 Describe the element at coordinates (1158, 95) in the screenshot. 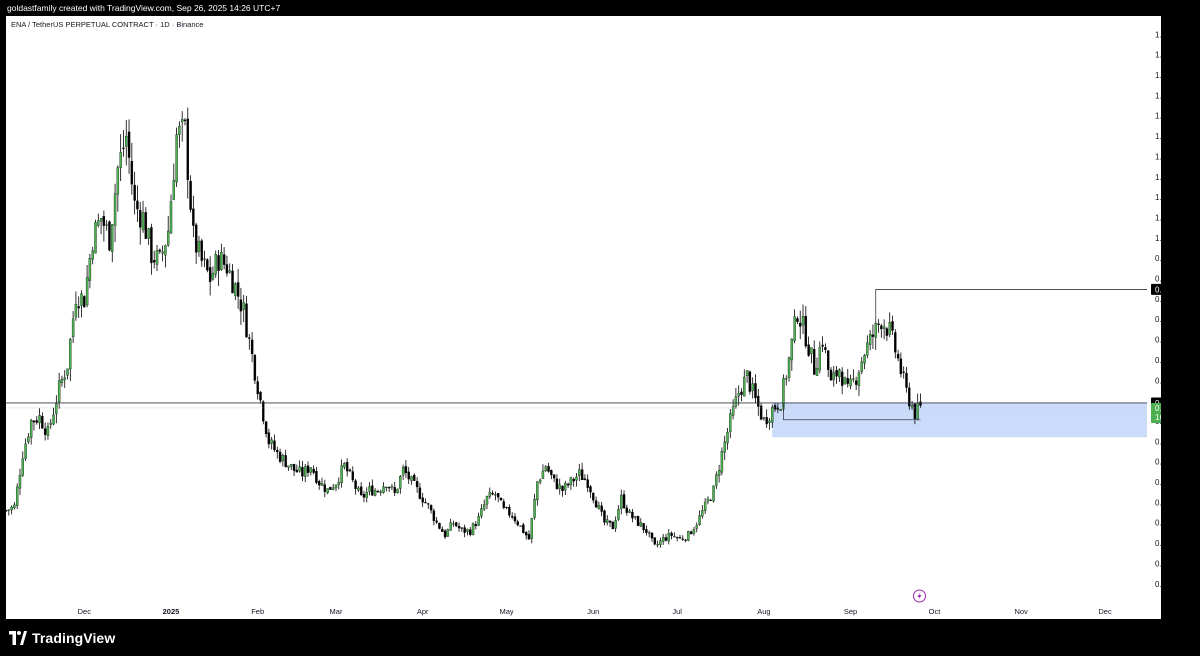

I see `price-tick-label: 1.3500` at that location.